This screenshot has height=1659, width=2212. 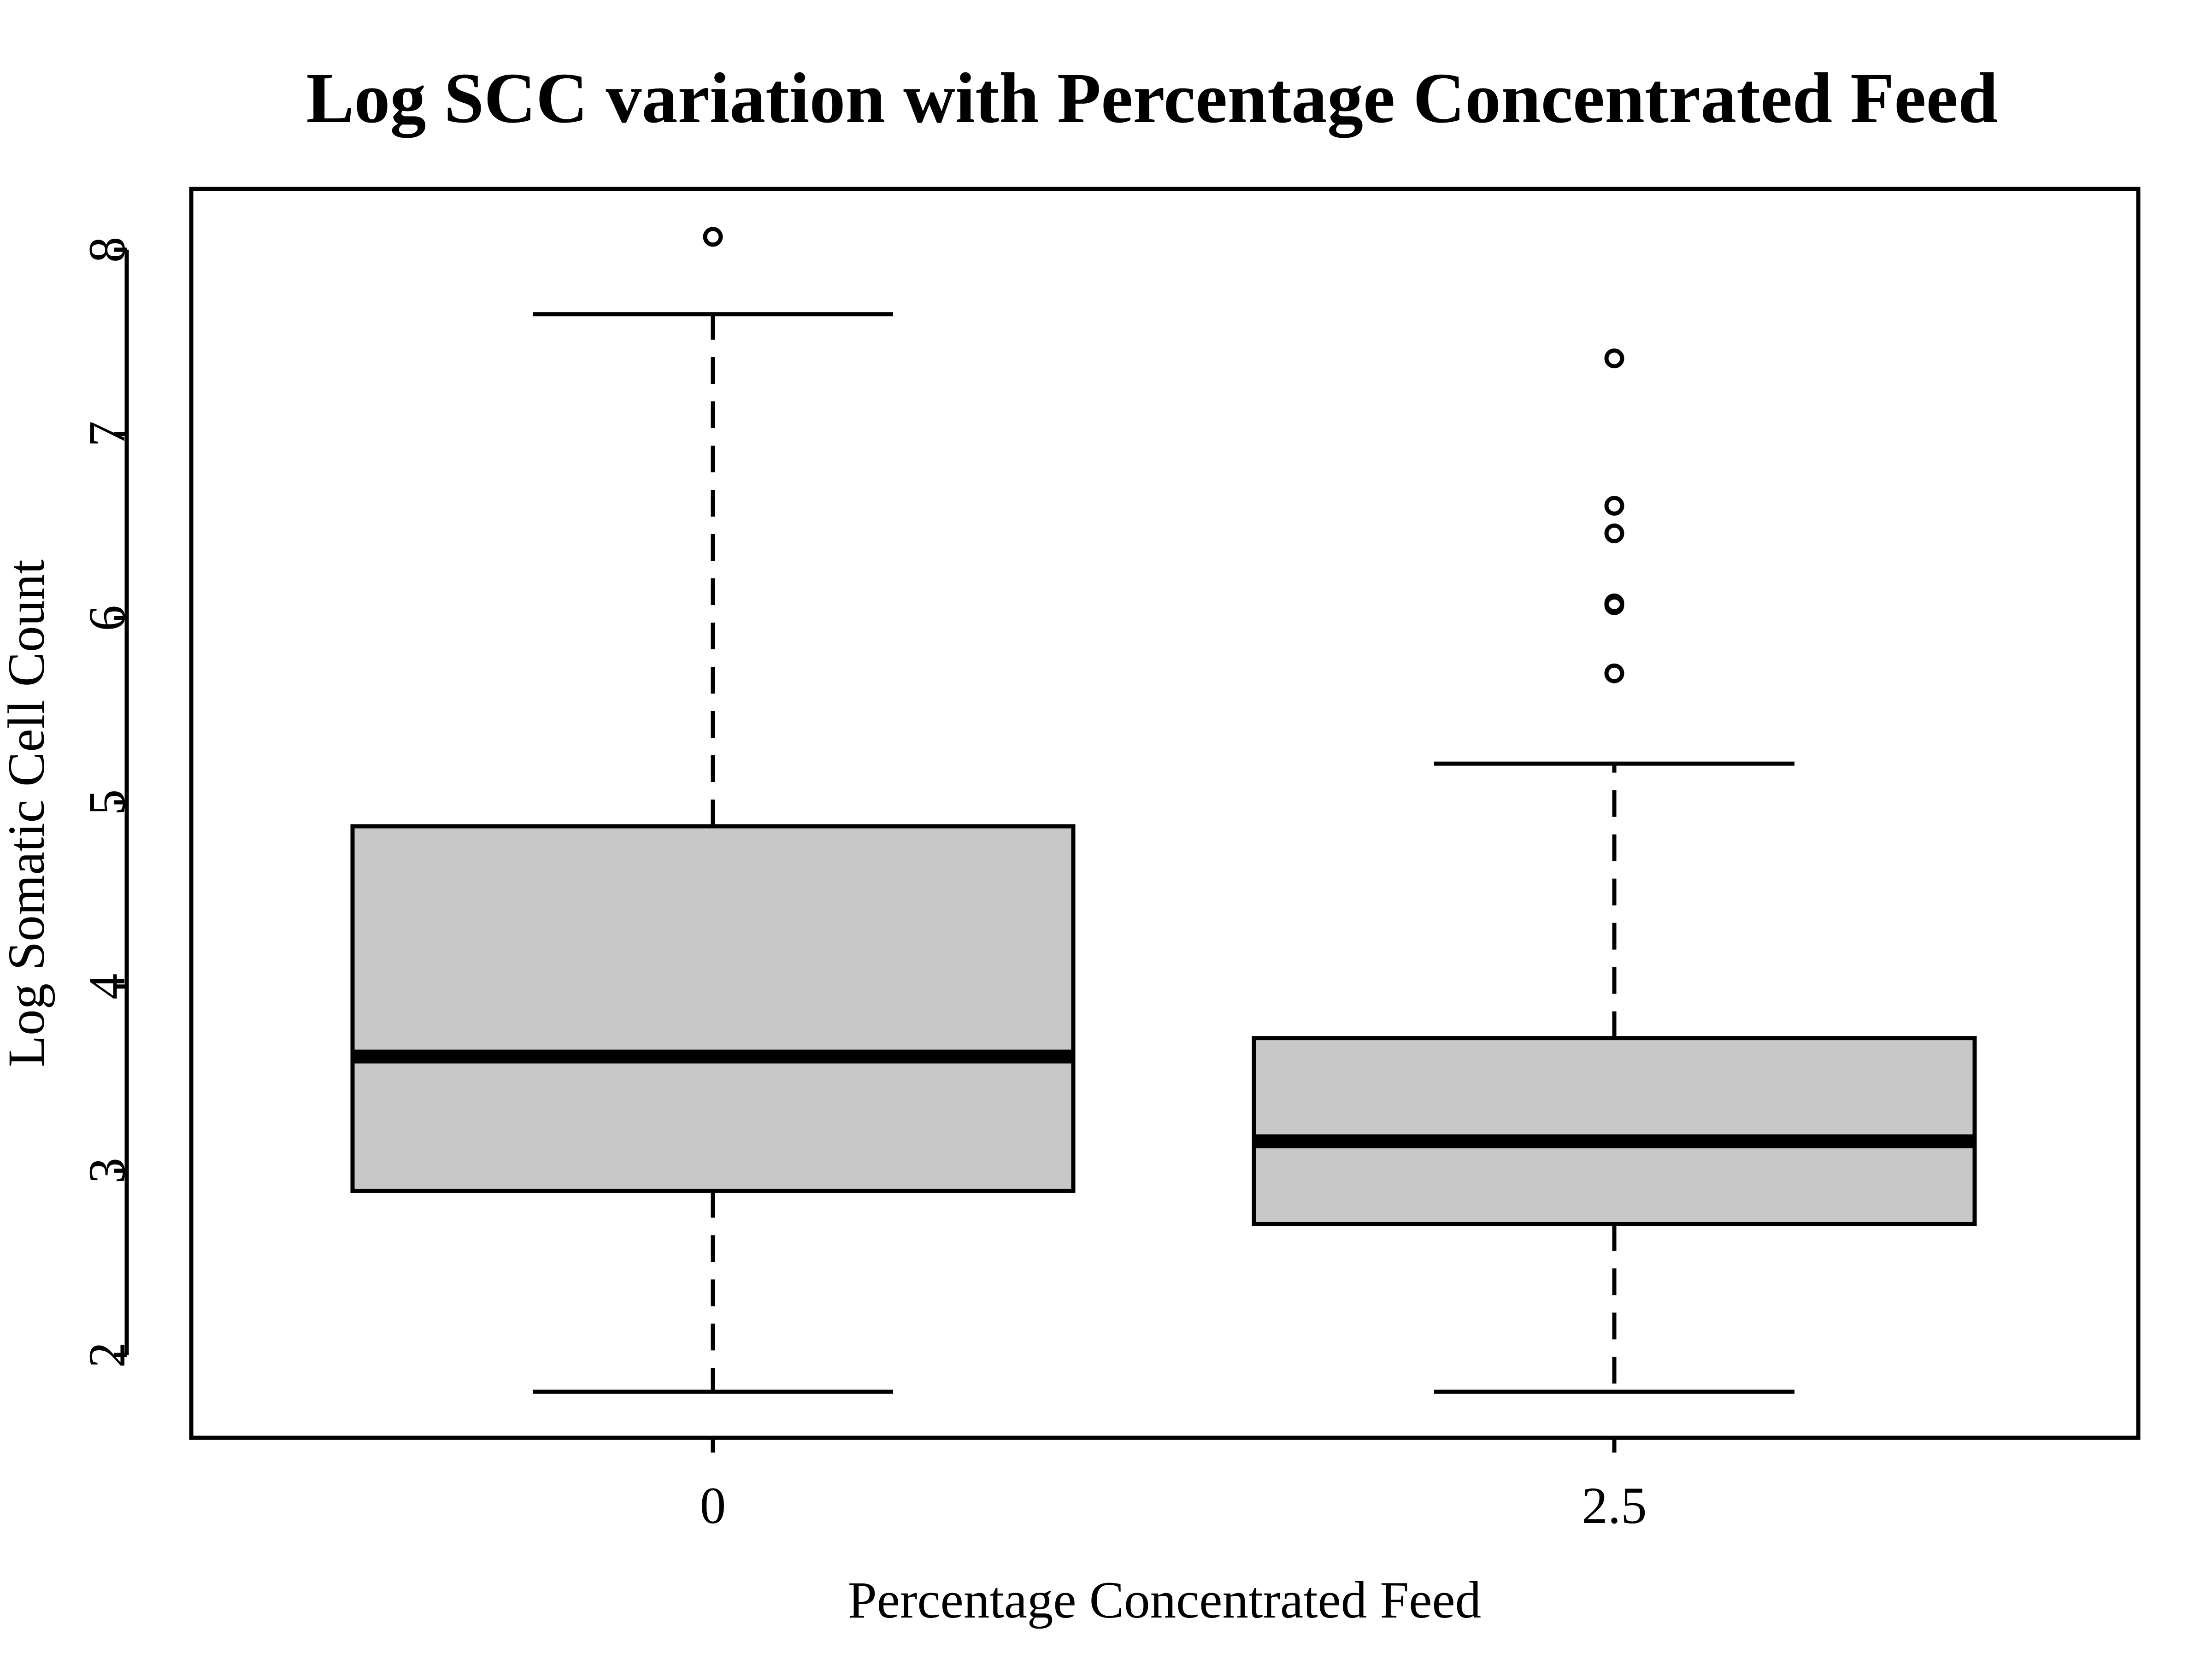 What do you see at coordinates (107, 250) in the screenshot?
I see `y-tick-label: 8` at bounding box center [107, 250].